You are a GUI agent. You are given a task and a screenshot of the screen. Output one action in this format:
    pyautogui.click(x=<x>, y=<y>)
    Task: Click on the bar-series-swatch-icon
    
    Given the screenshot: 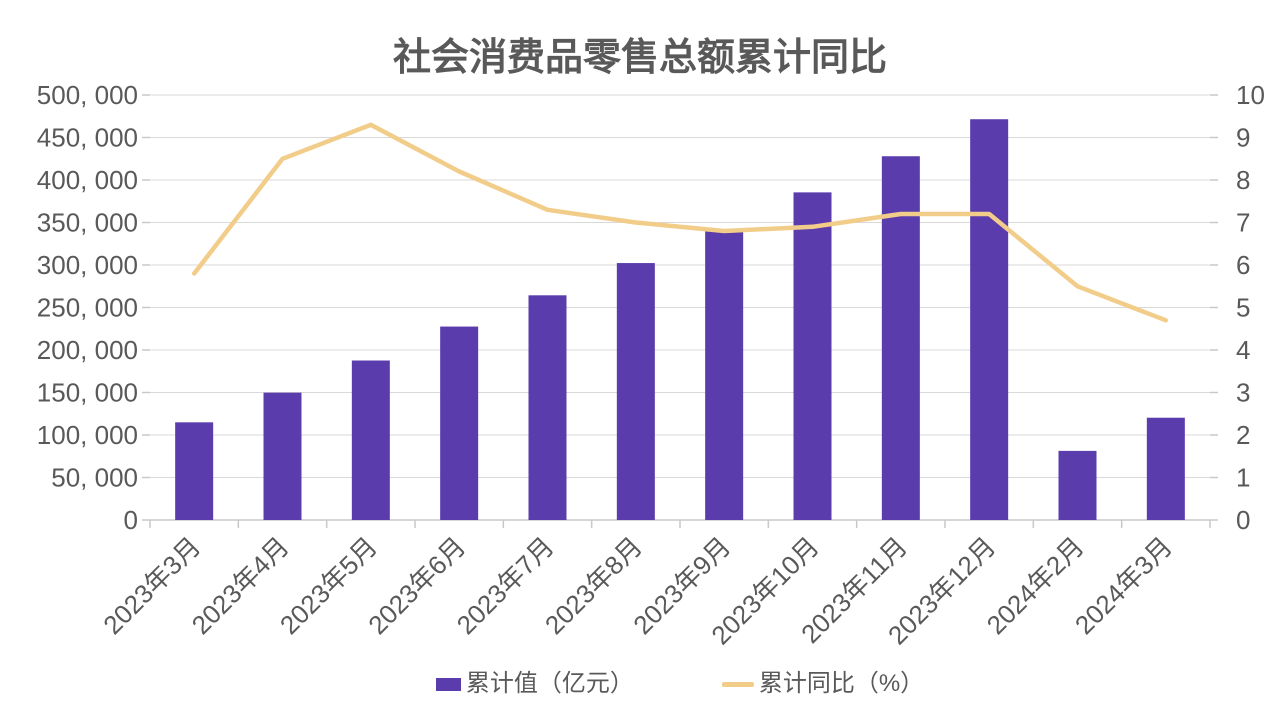 What is the action you would take?
    pyautogui.click(x=448, y=684)
    